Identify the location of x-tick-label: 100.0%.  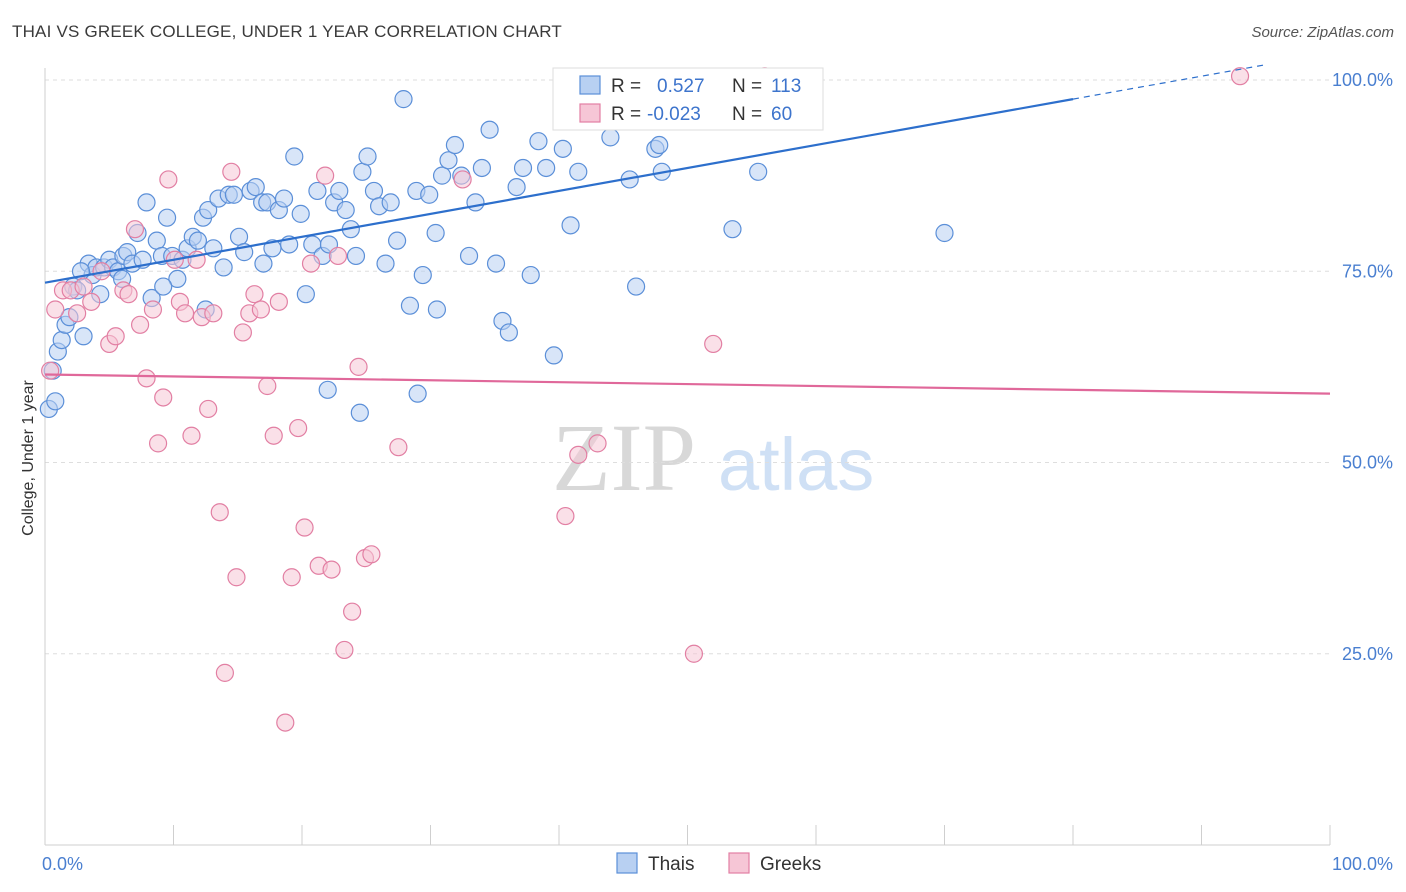
(1362, 864).